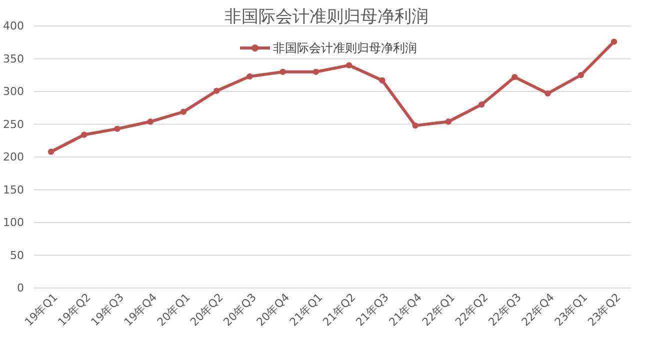 The image size is (653, 338). I want to click on y-tick-label: 0, so click(20, 288).